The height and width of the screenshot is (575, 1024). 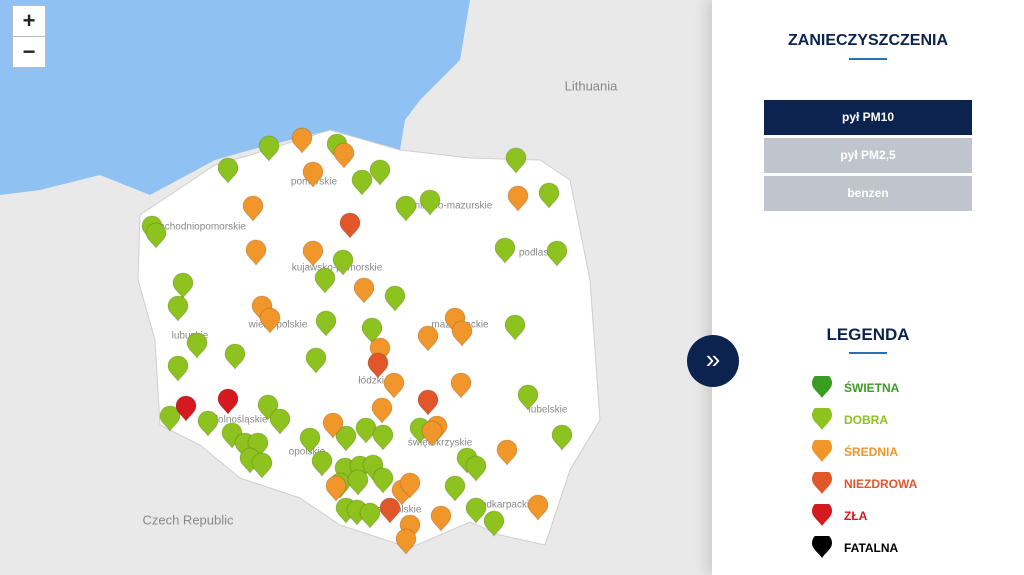 What do you see at coordinates (866, 420) in the screenshot?
I see `legend-label: DOBRA` at bounding box center [866, 420].